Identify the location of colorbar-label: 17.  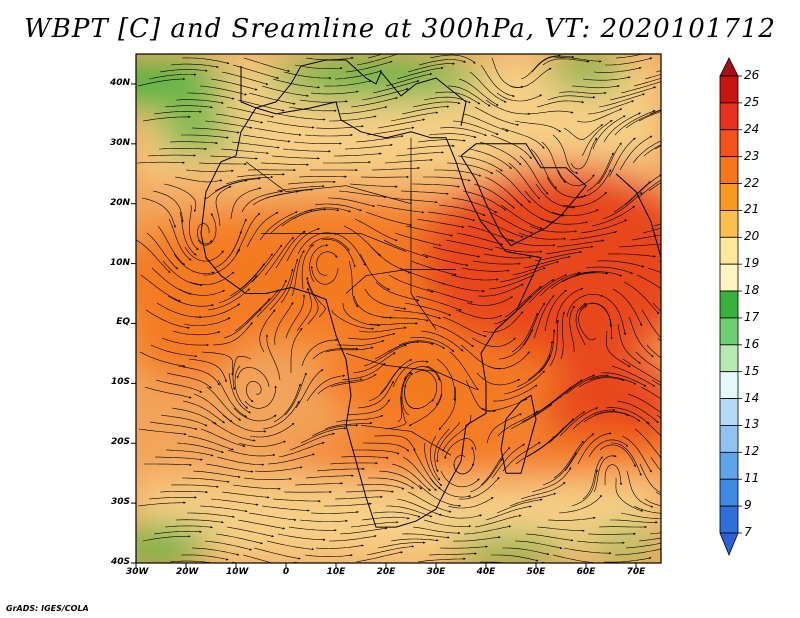
(752, 316).